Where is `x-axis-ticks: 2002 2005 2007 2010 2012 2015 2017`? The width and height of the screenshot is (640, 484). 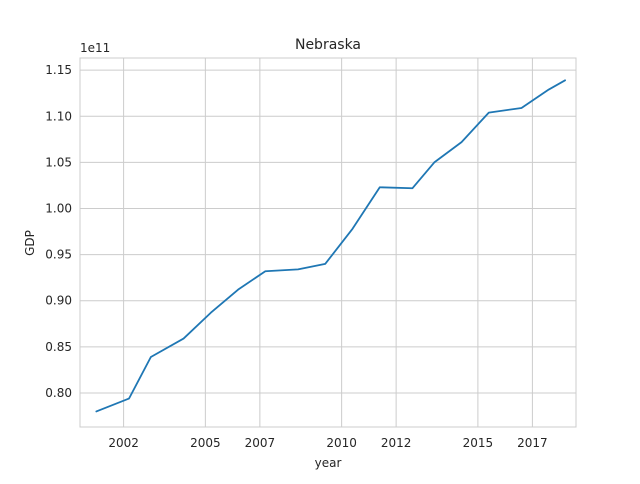 x-axis-ticks: 2002 2005 2007 2010 2012 2015 2017 is located at coordinates (327, 443).